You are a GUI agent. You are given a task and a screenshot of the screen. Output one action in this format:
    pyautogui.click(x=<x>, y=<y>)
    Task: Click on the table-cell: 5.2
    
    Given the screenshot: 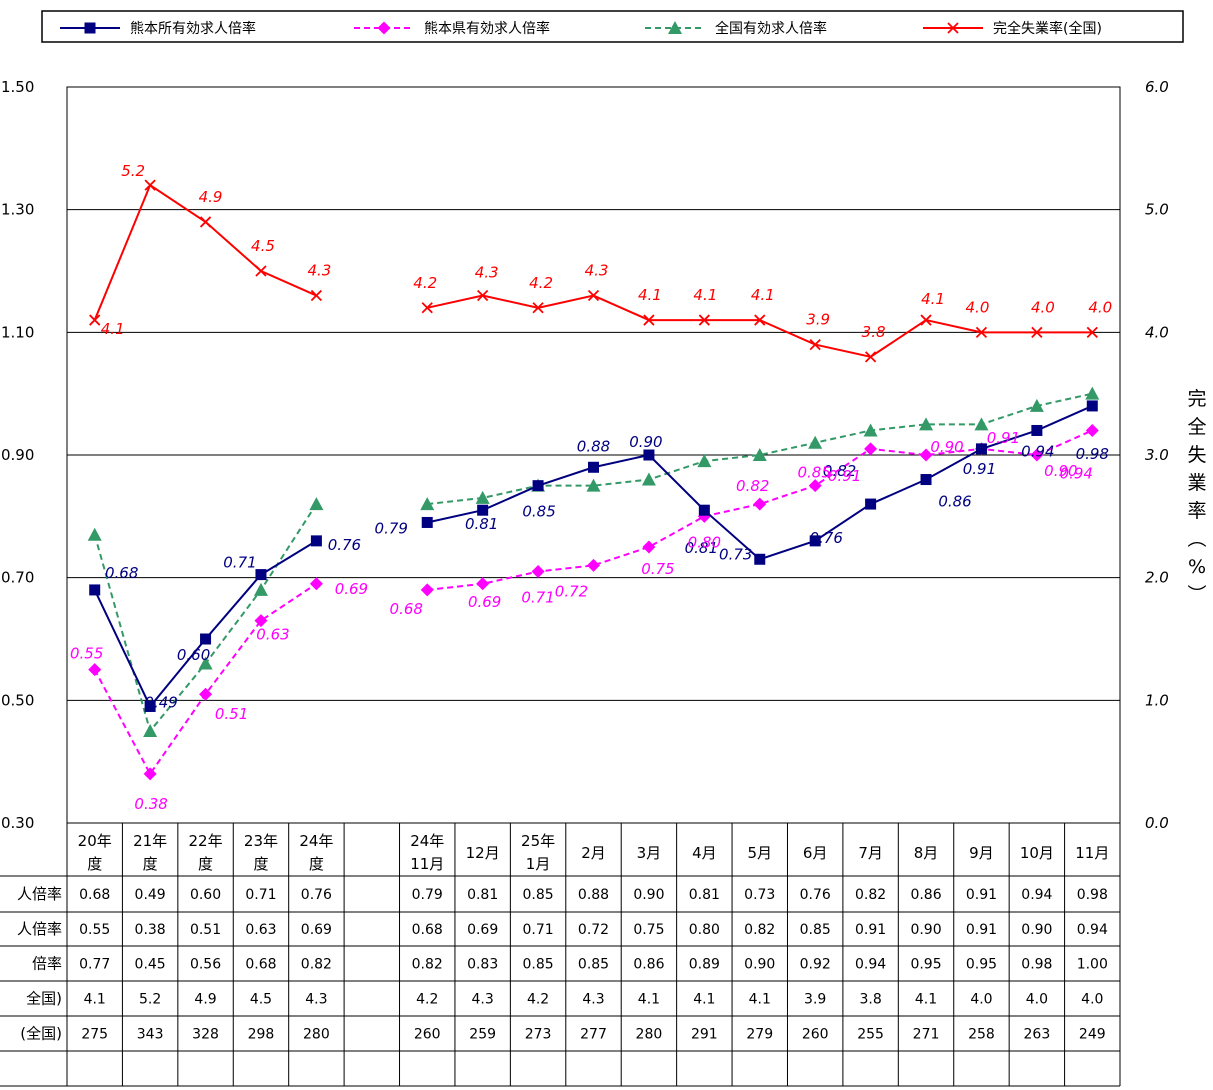 What is the action you would take?
    pyautogui.click(x=150, y=1000)
    